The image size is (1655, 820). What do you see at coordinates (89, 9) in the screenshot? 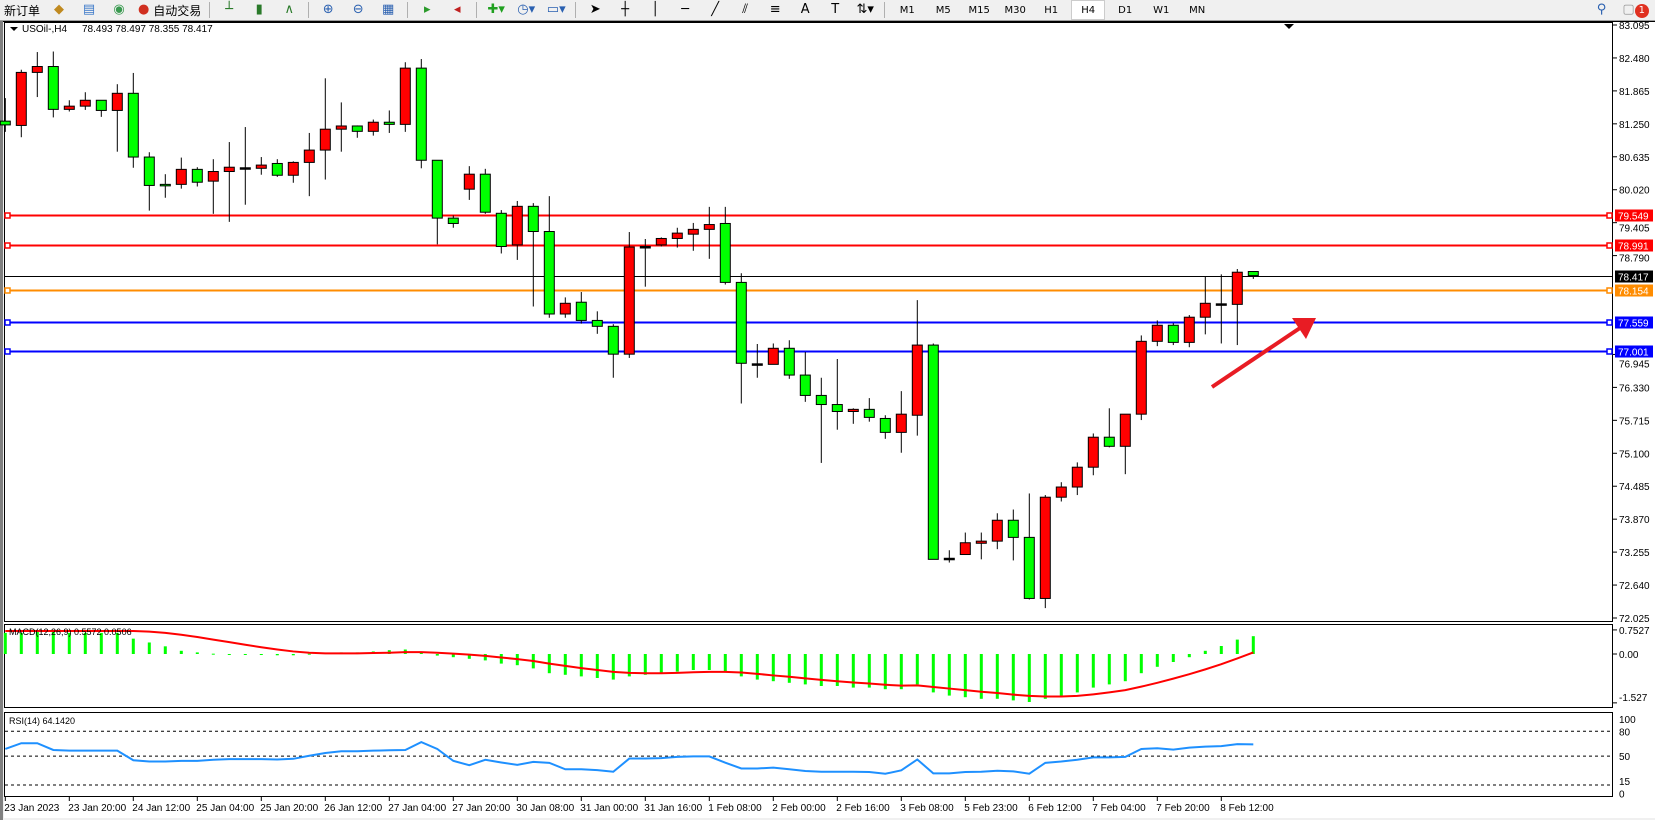
I see `terminal-icon: ▤` at bounding box center [89, 9].